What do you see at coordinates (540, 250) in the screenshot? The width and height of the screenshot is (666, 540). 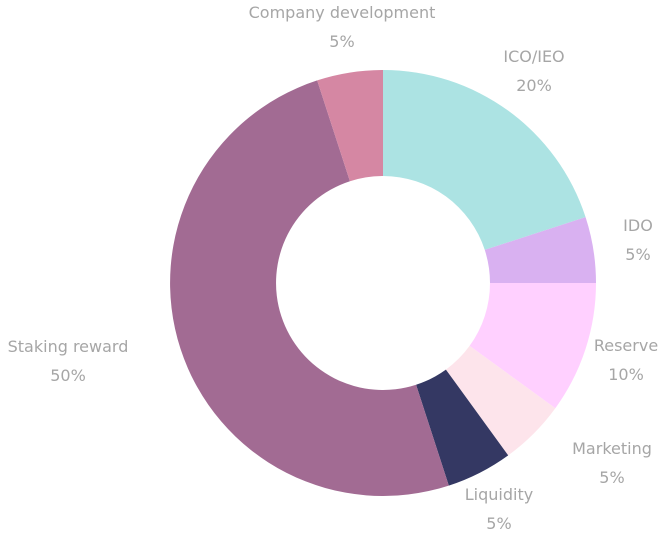 I see `slice-ido` at bounding box center [540, 250].